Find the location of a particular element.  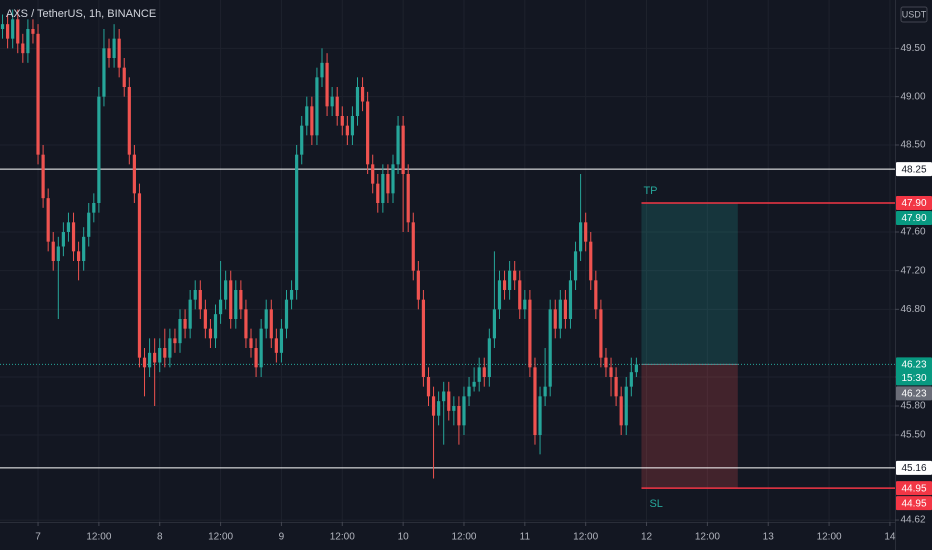

price-label: 48.25 is located at coordinates (913, 169).